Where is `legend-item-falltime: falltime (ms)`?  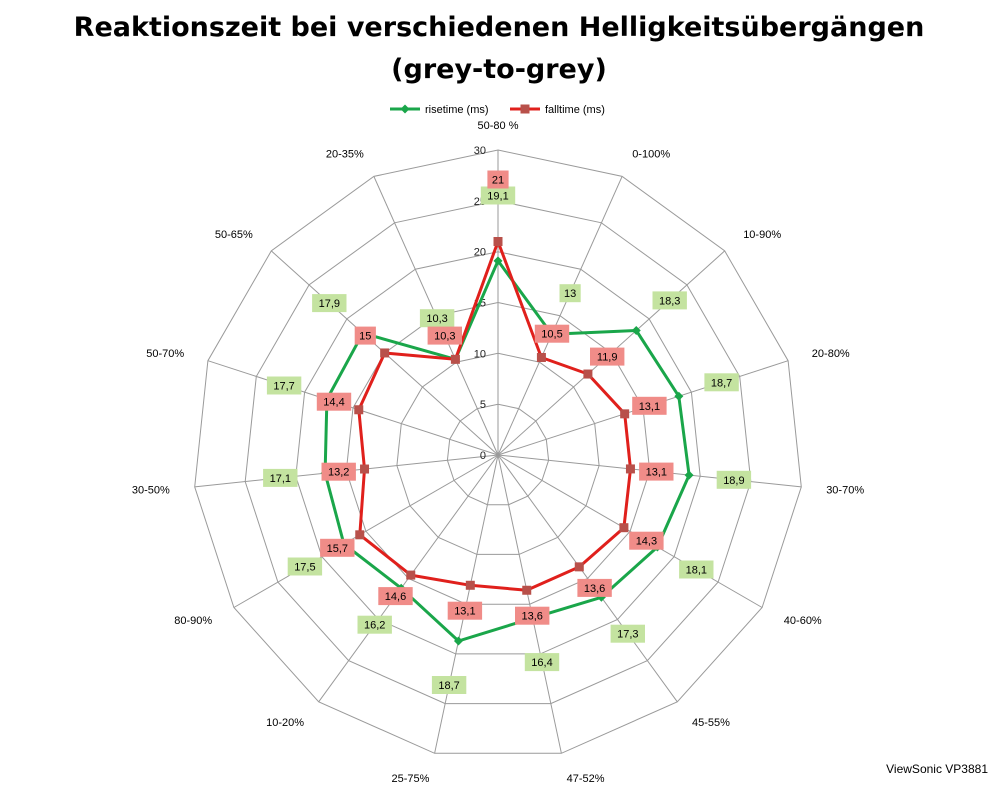 legend-item-falltime: falltime (ms) is located at coordinates (557, 110).